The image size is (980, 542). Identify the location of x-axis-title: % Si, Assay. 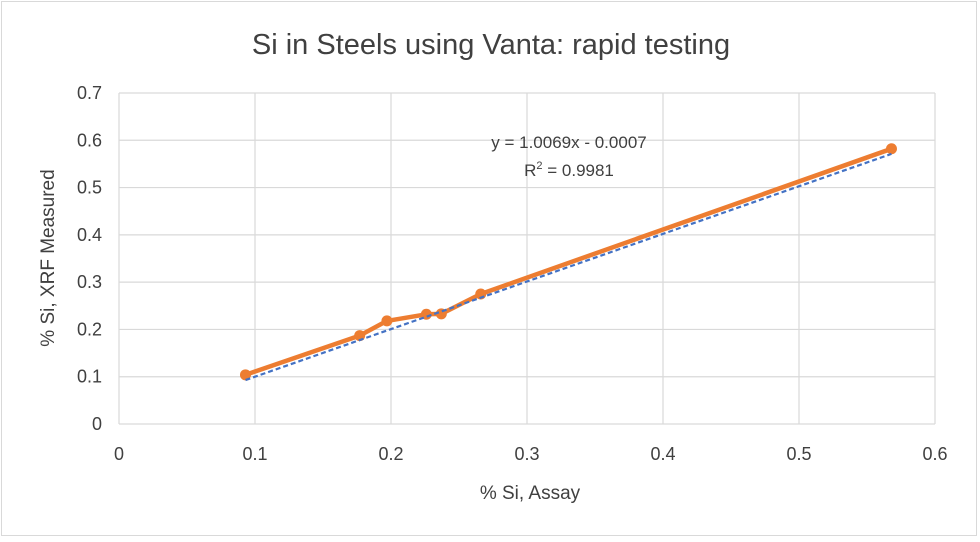
(530, 493).